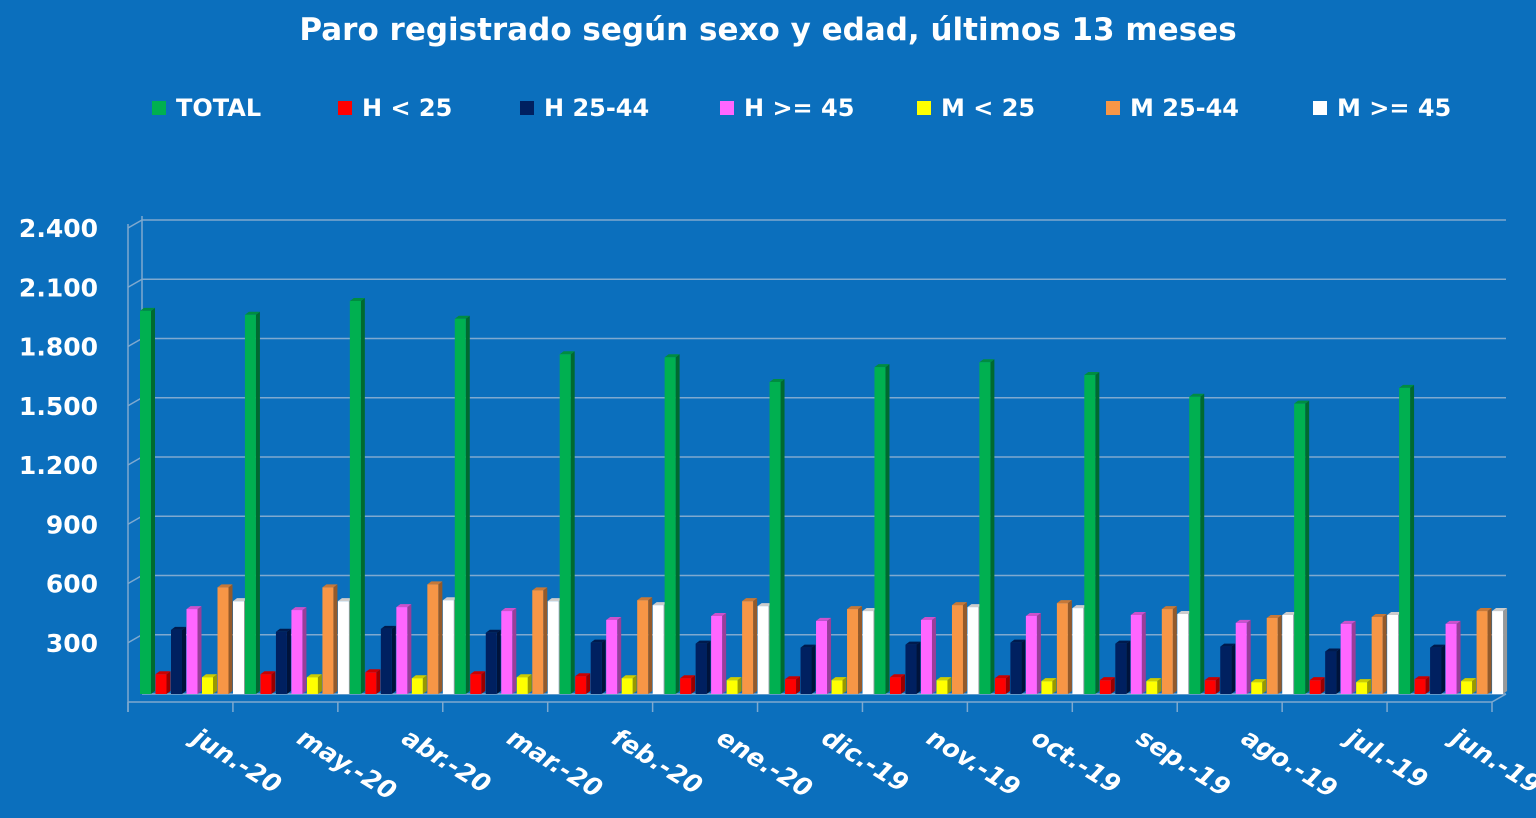 Image resolution: width=1536 pixels, height=818 pixels. What do you see at coordinates (1302, 547) in the screenshot?
I see `bar-total-jul19` at bounding box center [1302, 547].